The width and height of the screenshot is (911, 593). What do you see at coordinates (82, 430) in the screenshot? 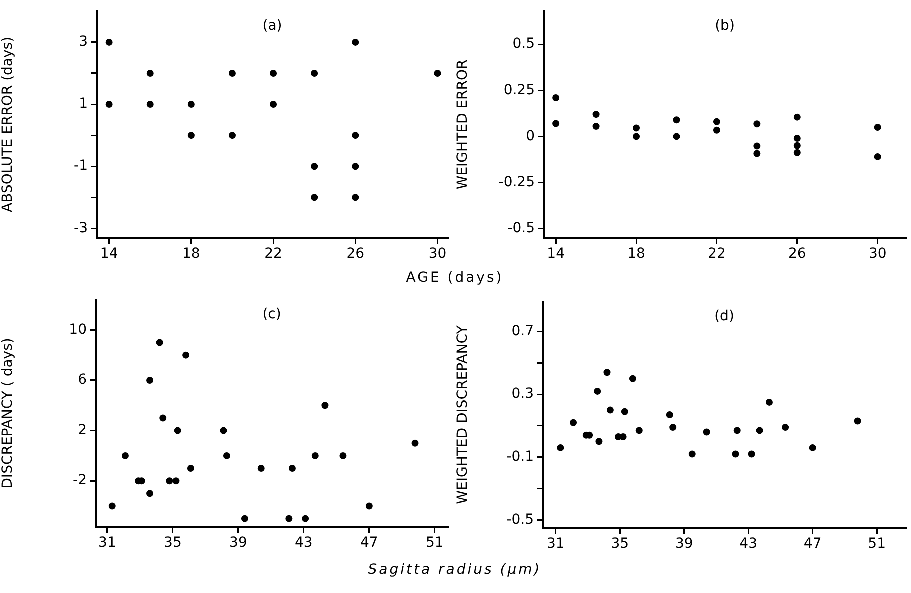
I see `y-tick-label: 2` at bounding box center [82, 430].